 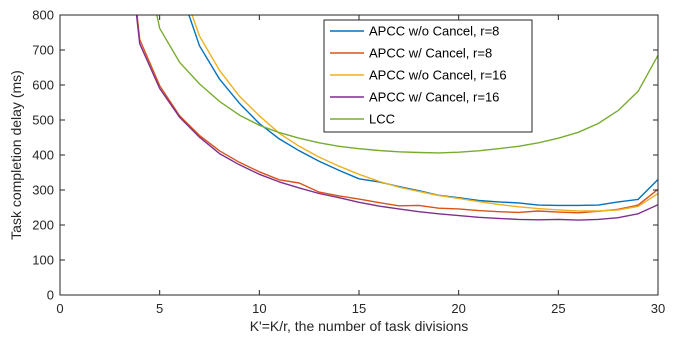 What do you see at coordinates (259, 308) in the screenshot?
I see `x-tick-label: 10` at bounding box center [259, 308].